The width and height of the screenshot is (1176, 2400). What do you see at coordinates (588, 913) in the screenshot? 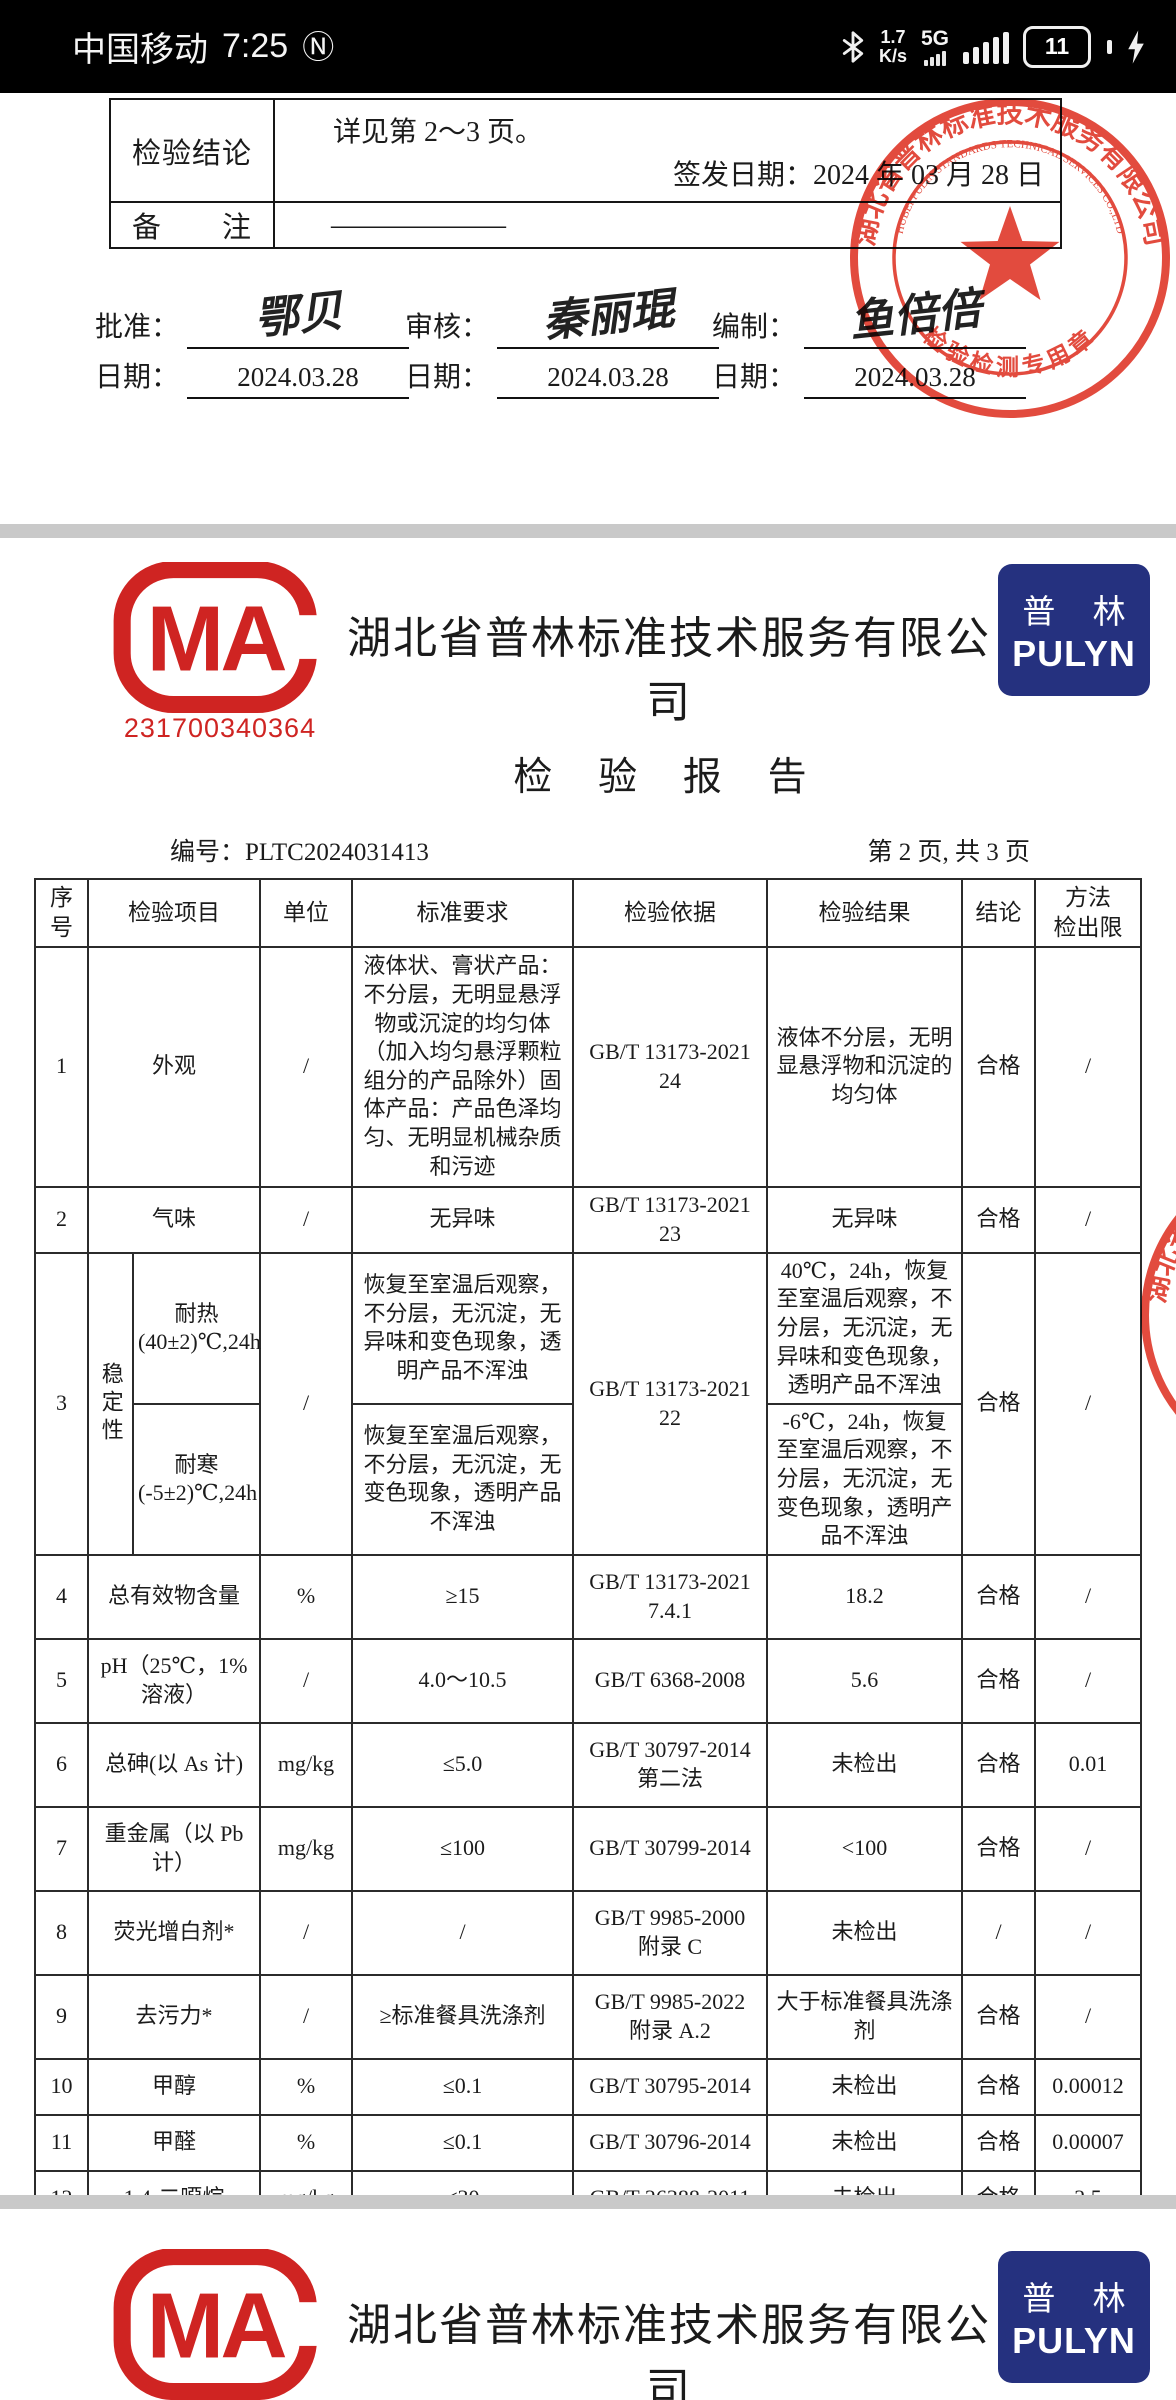
I see `table-header-row: 序 号 检验项目 单位 标准要求 检验依据 检验结果 结论 方法 检出限` at bounding box center [588, 913].